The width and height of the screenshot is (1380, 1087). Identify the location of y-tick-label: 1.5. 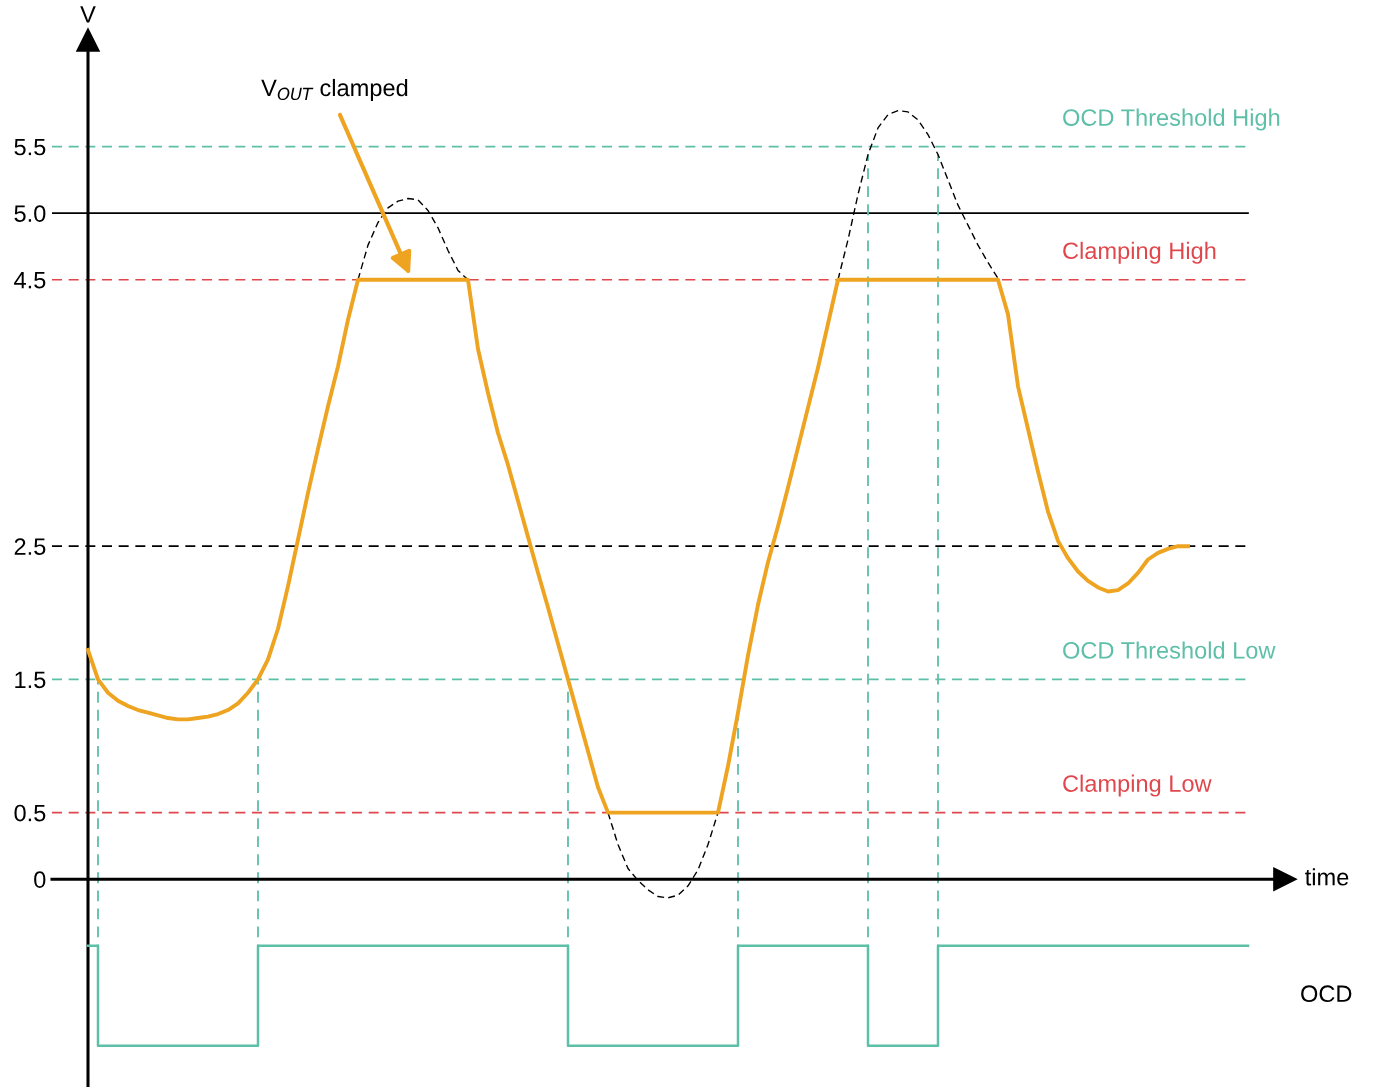
(30, 680).